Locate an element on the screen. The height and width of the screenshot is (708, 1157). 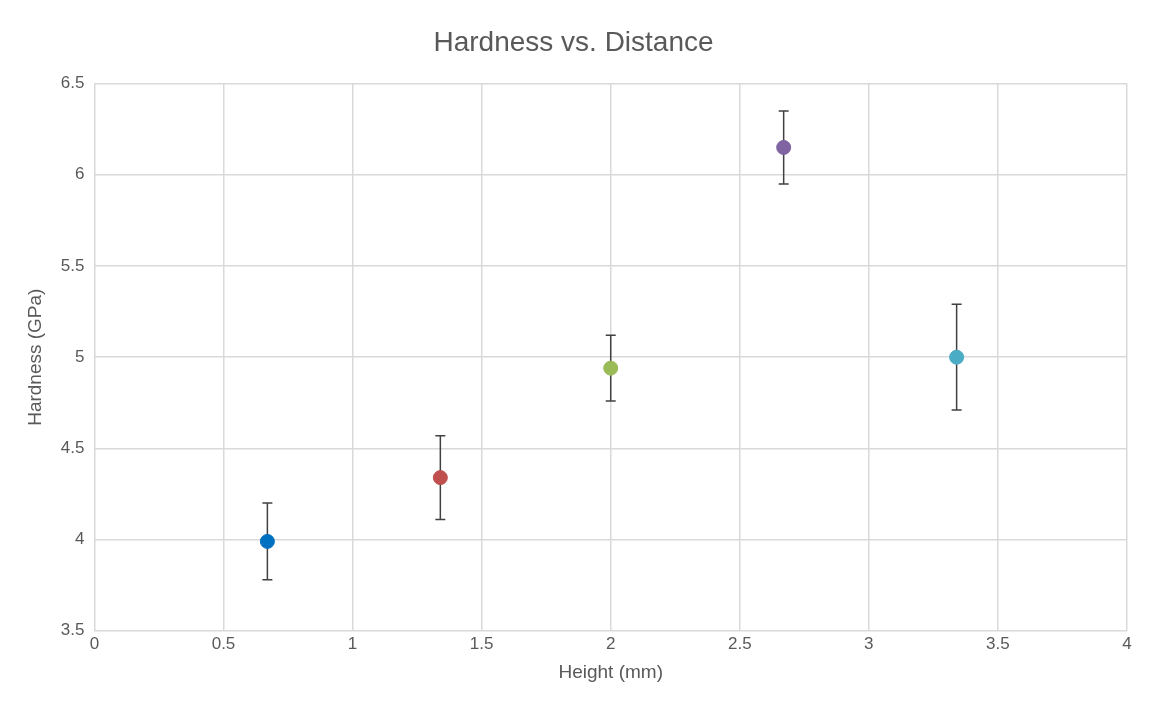
x-tick-label: 2 is located at coordinates (610, 643).